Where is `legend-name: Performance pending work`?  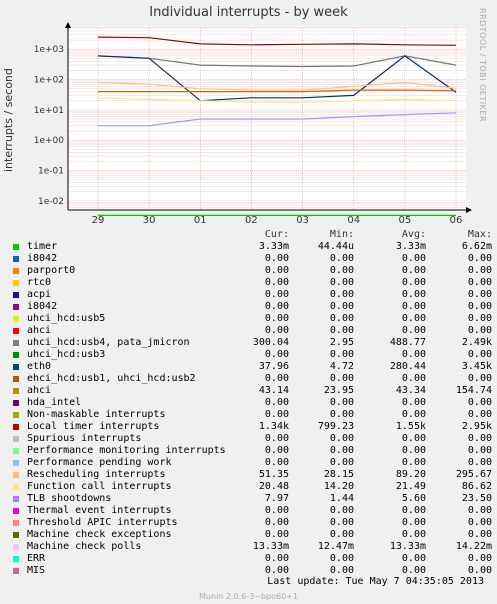 legend-name: Performance pending work is located at coordinates (99, 462).